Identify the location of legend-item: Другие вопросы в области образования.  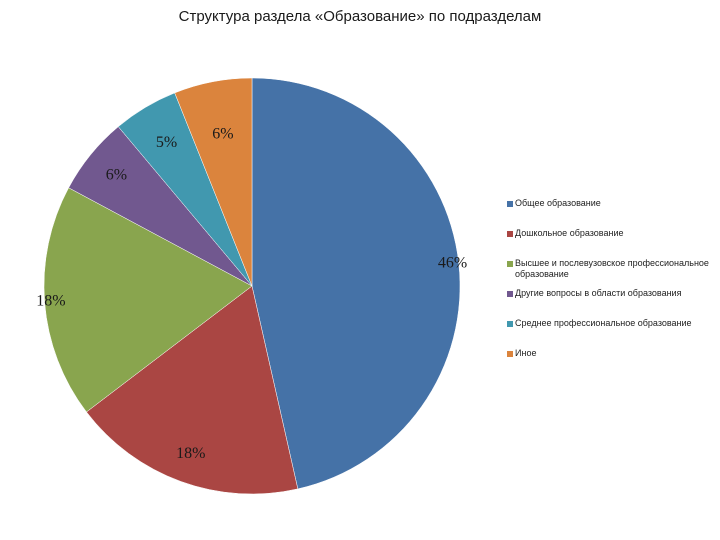
(609, 303).